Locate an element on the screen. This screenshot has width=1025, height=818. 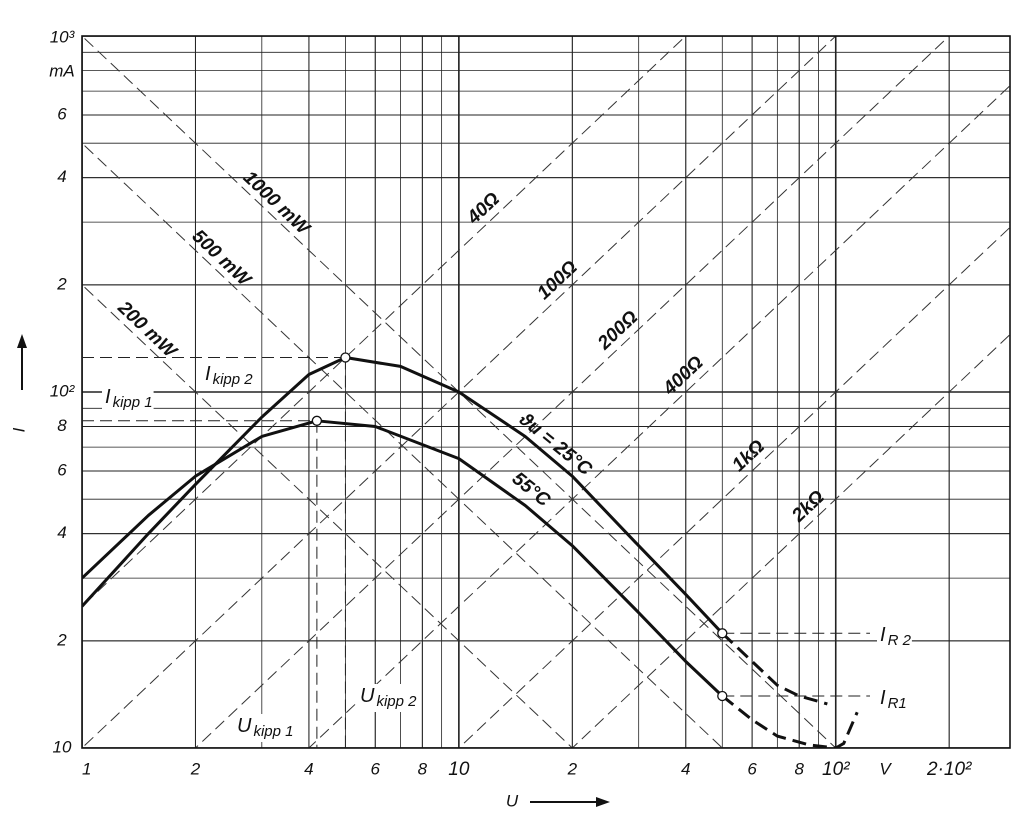
y-arrow-head is located at coordinates (22, 341).